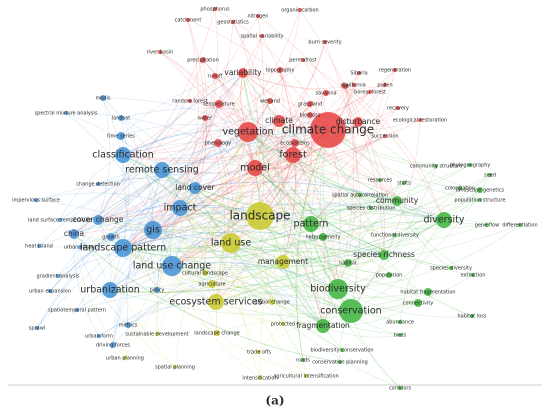 Image resolution: width=550 pixels, height=416 pixels. I want to click on node-label: change detection, so click(98, 185).